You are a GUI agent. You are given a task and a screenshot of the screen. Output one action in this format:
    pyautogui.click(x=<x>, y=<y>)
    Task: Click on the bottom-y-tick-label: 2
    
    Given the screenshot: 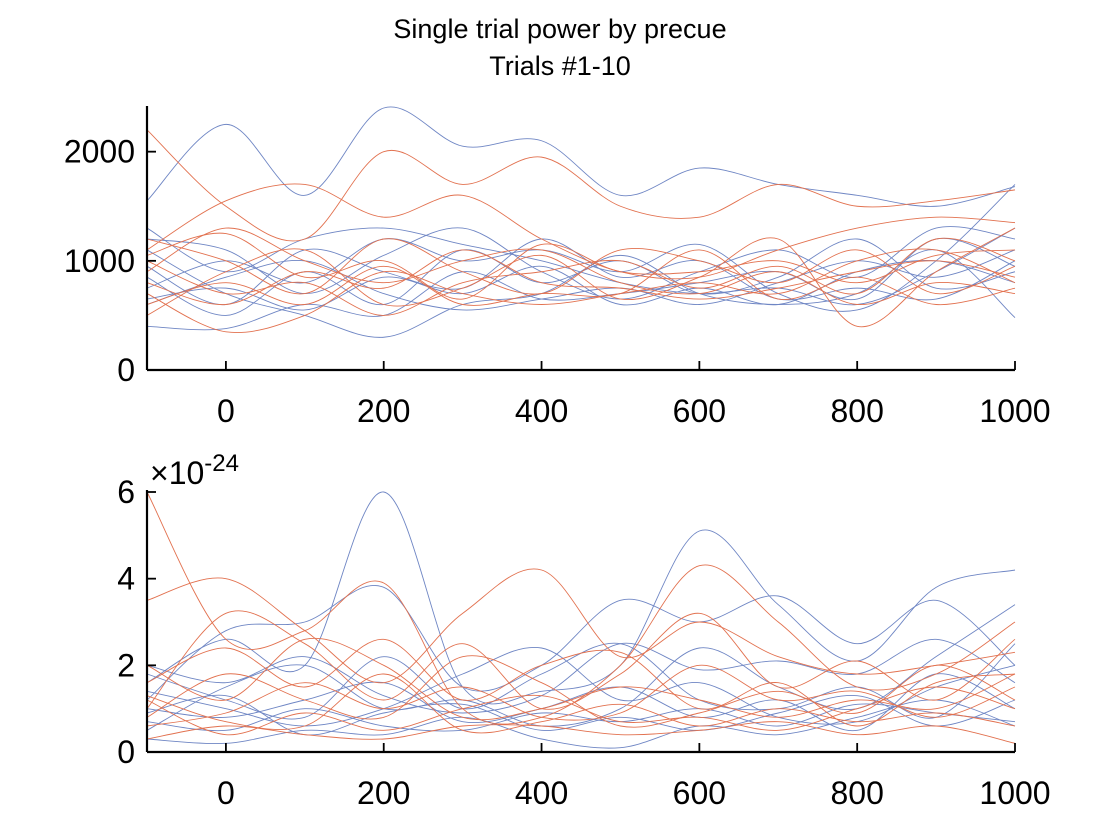 What is the action you would take?
    pyautogui.click(x=126, y=665)
    